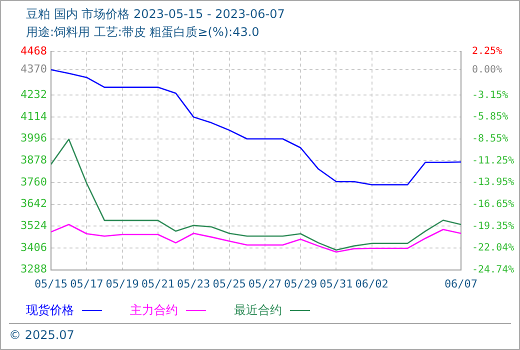 The image size is (520, 350). What do you see at coordinates (487, 70) in the screenshot?
I see `y2-tick-label: 0.00%` at bounding box center [487, 70].